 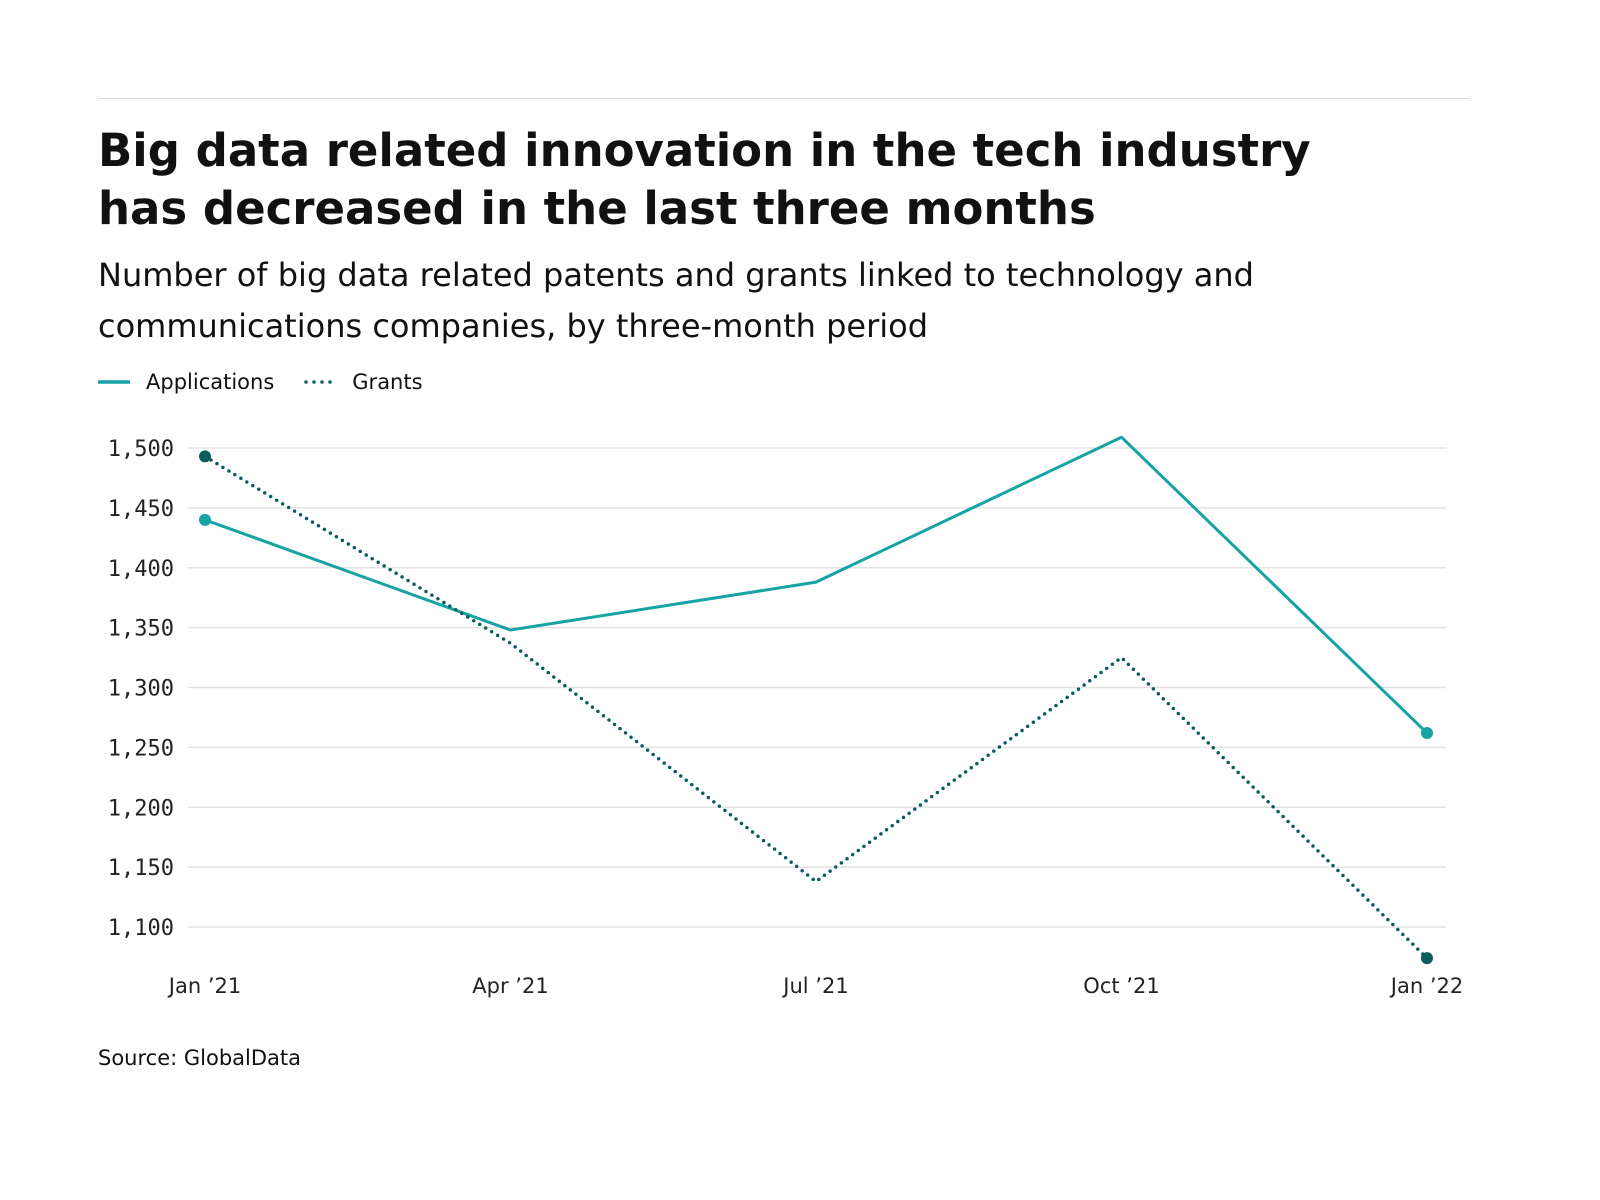 What do you see at coordinates (141, 449) in the screenshot?
I see `y-tick-label: 1,500` at bounding box center [141, 449].